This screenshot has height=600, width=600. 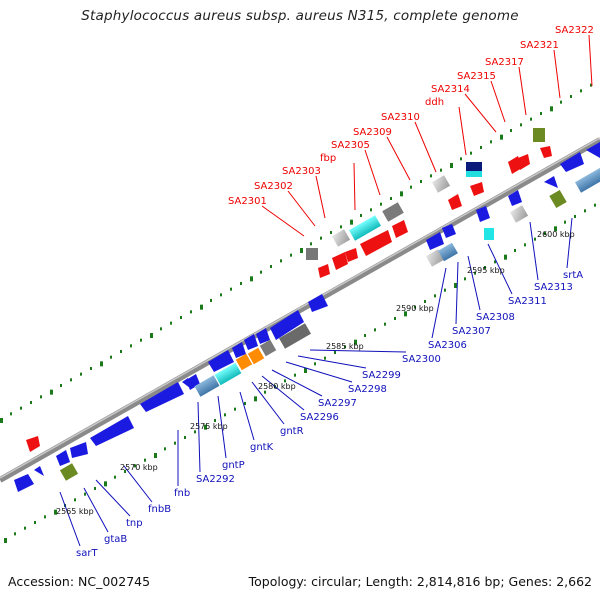 I want to click on gene-label: SA2297, so click(x=337, y=403).